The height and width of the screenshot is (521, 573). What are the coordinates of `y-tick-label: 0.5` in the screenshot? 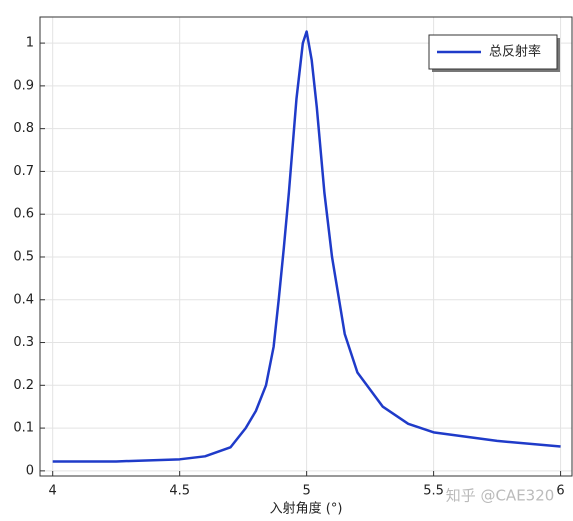 It's located at (23, 256).